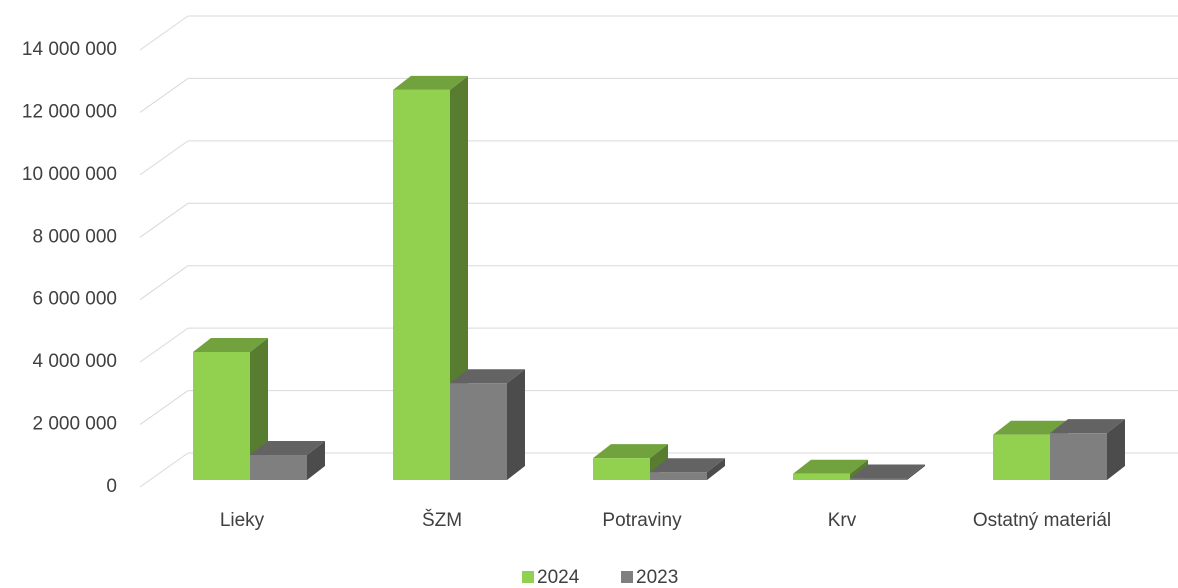 The height and width of the screenshot is (588, 1178). What do you see at coordinates (657, 577) in the screenshot?
I see `legend-label: 2023` at bounding box center [657, 577].